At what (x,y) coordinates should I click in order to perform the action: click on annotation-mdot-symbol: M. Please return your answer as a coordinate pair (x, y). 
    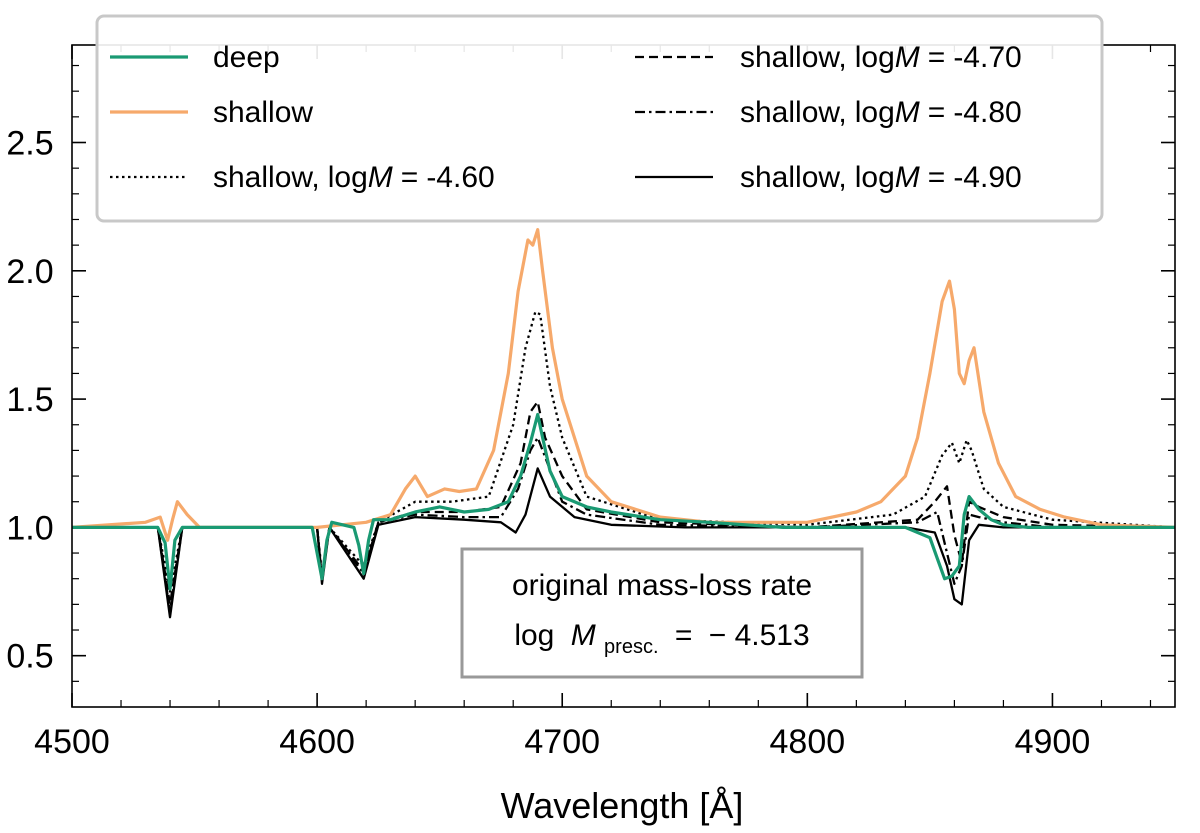
    Looking at the image, I should click on (583, 635).